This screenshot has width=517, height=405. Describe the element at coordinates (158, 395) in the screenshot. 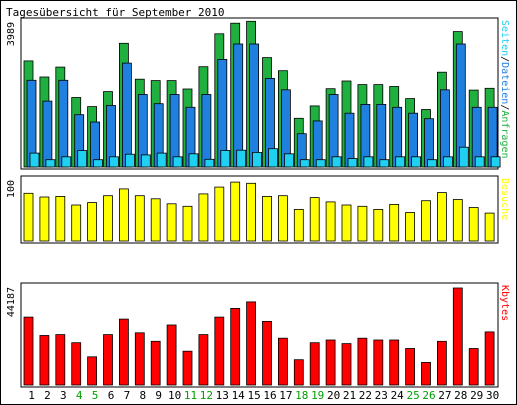

I see `x-tick-label-day-9: 9` at that location.